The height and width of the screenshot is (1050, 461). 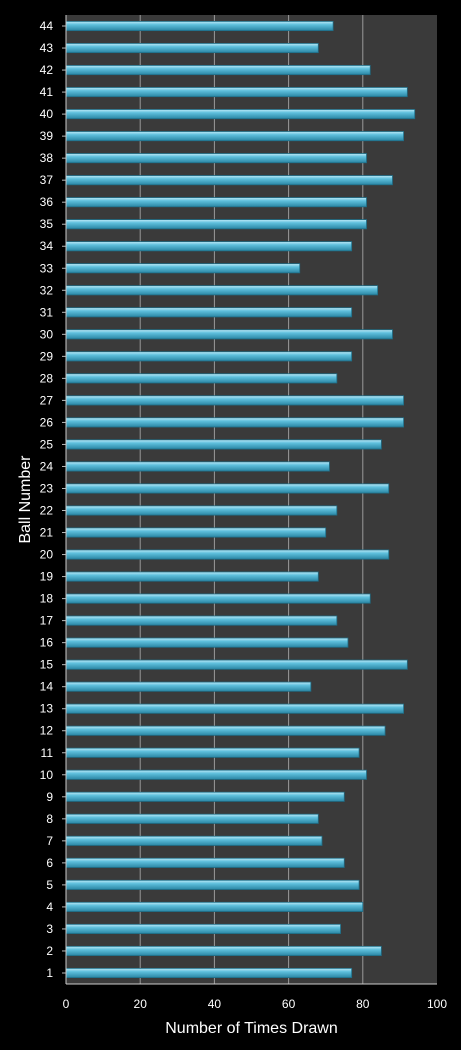 I want to click on y-tick-label: 20, so click(x=47, y=555).